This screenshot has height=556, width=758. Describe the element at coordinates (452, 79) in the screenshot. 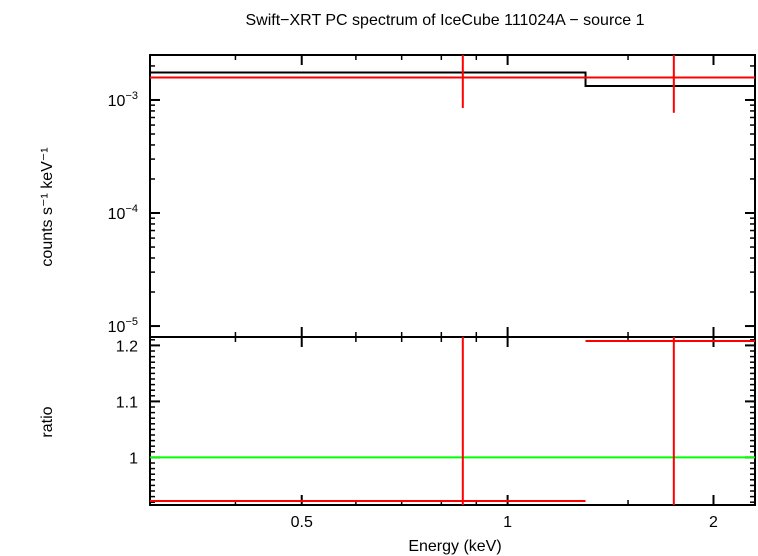

I see `model-step-line` at that location.